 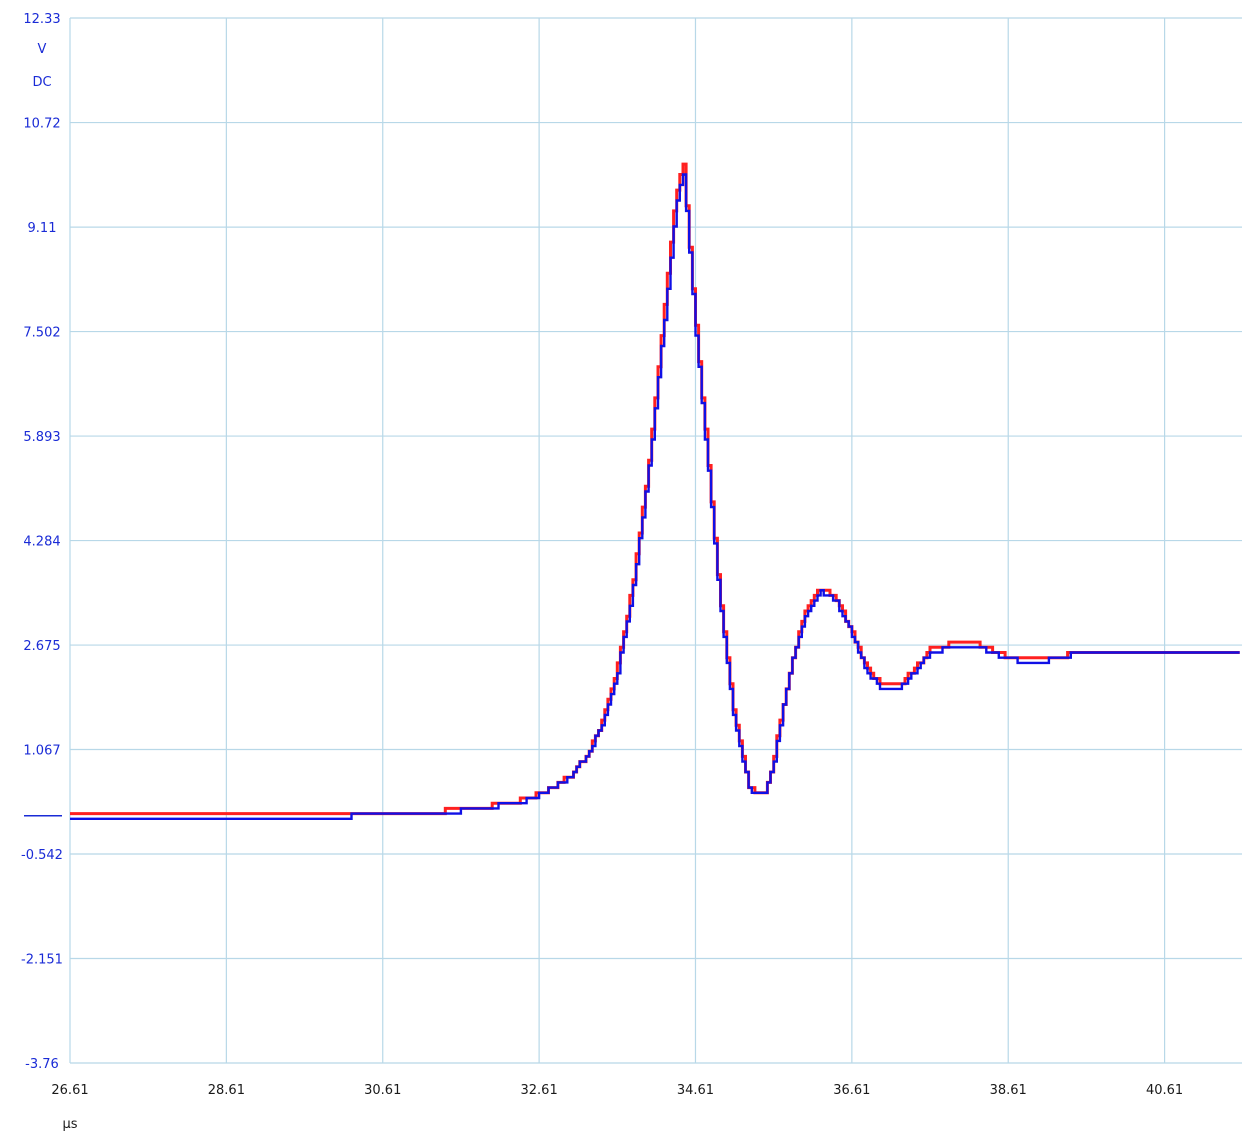 What do you see at coordinates (695, 1090) in the screenshot?
I see `x-tick-label: 34.61` at bounding box center [695, 1090].